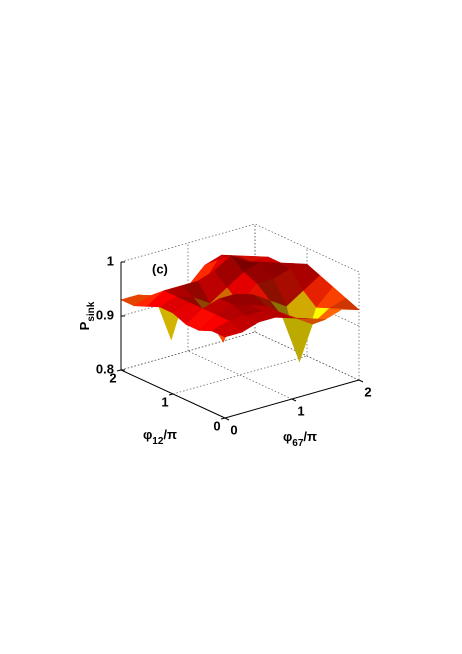 This screenshot has height=654, width=462. Describe the element at coordinates (105, 314) in the screenshot. I see `z-tick-label: 0.9` at that location.